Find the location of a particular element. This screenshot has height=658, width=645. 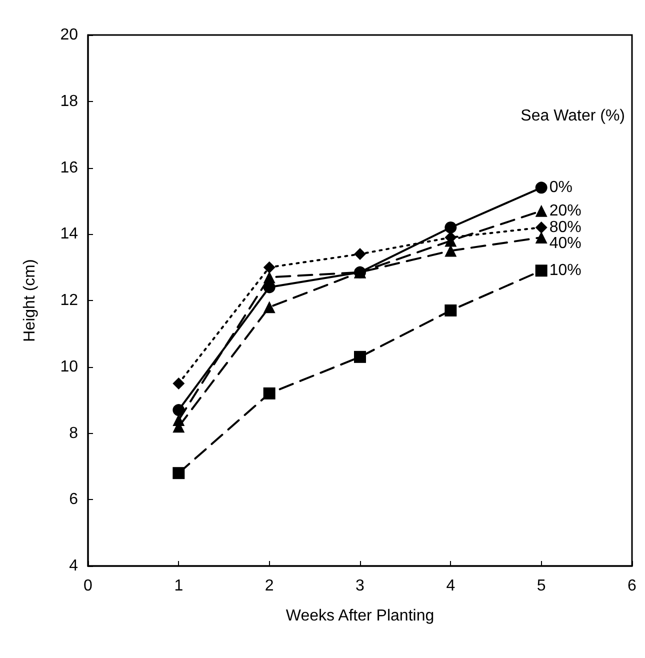

x-axis-title: Weeks After Planting is located at coordinates (360, 616).